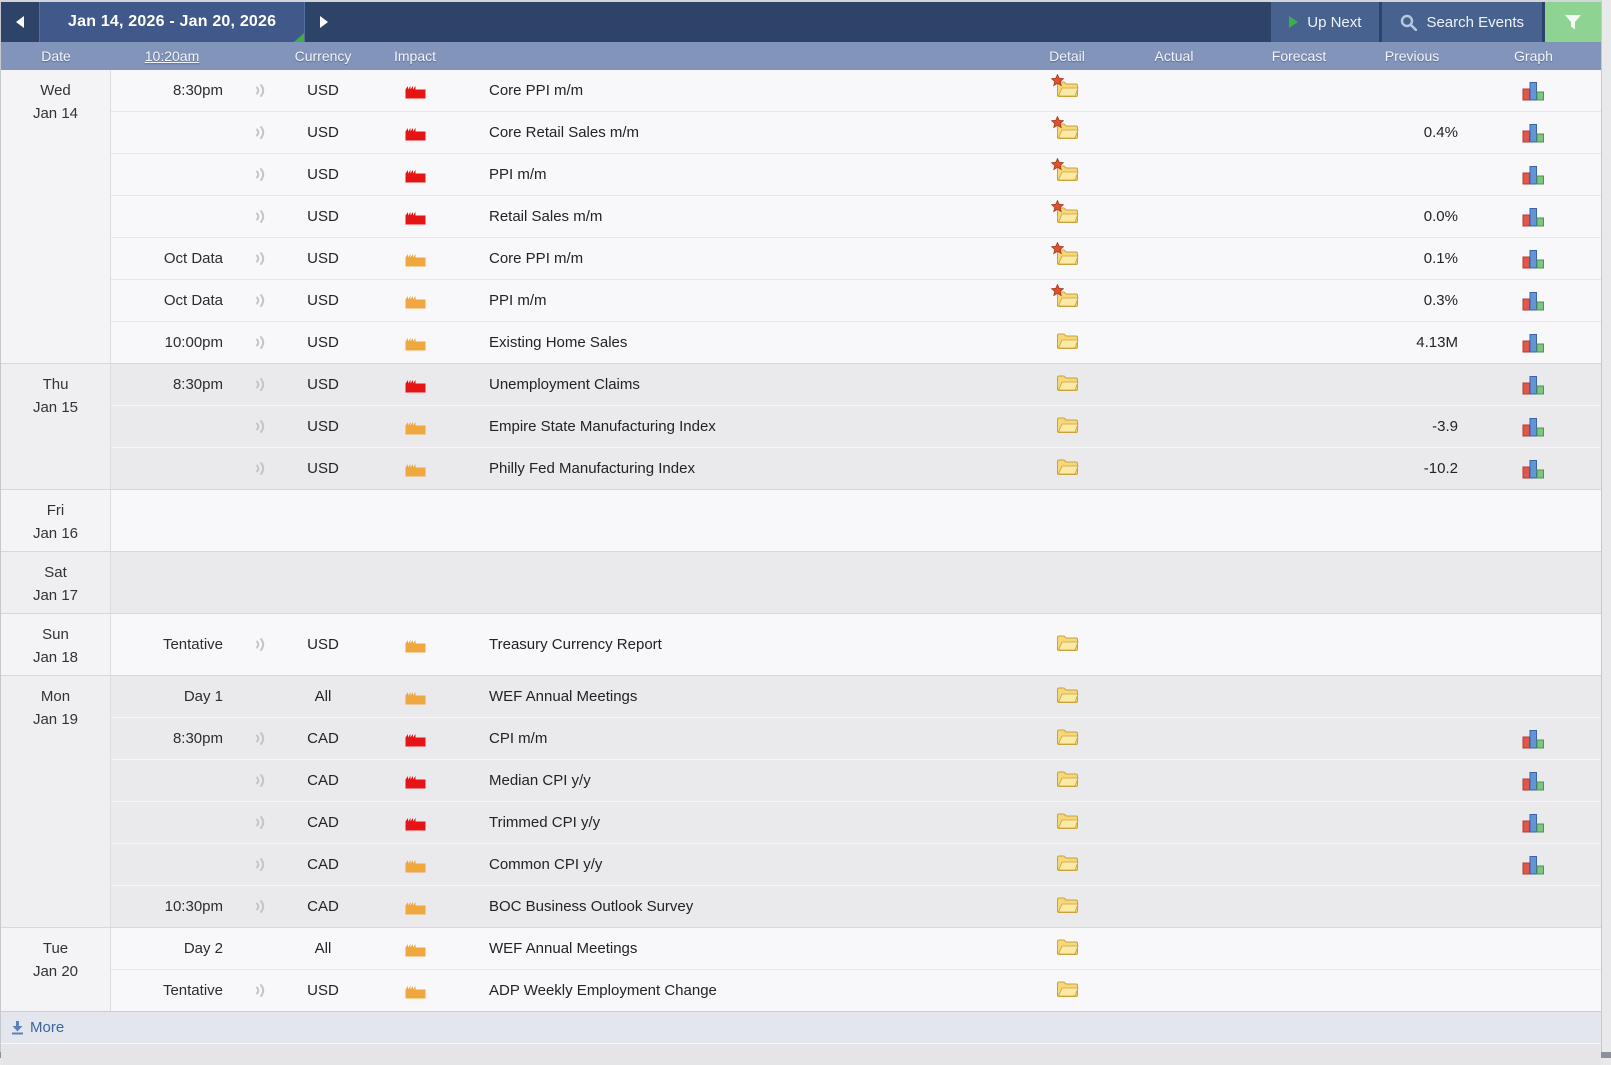 The width and height of the screenshot is (1611, 1065). What do you see at coordinates (575, 644) in the screenshot?
I see `event-title: Treasury Currency Report` at bounding box center [575, 644].